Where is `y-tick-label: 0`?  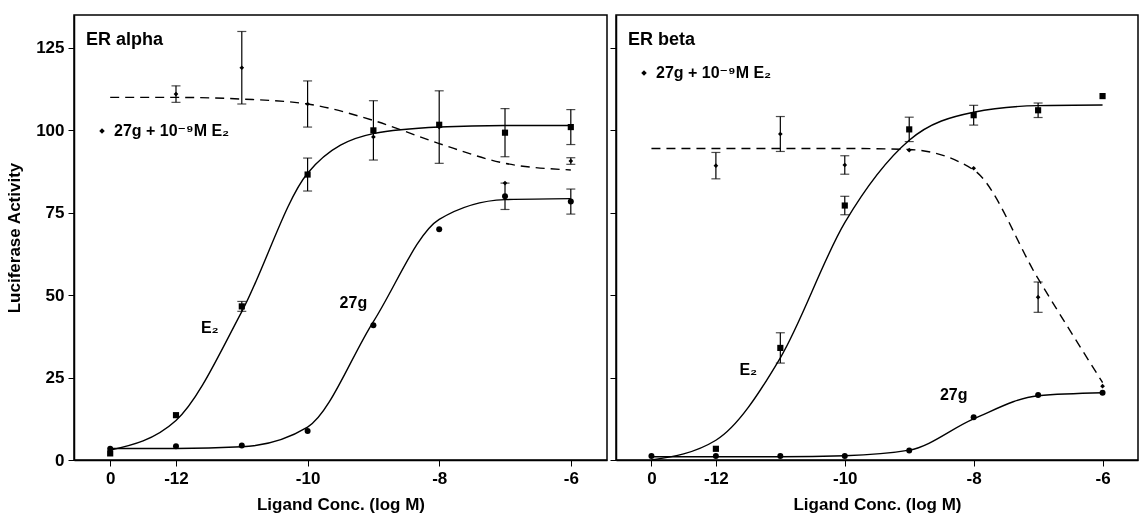 y-tick-label: 0 is located at coordinates (60, 460).